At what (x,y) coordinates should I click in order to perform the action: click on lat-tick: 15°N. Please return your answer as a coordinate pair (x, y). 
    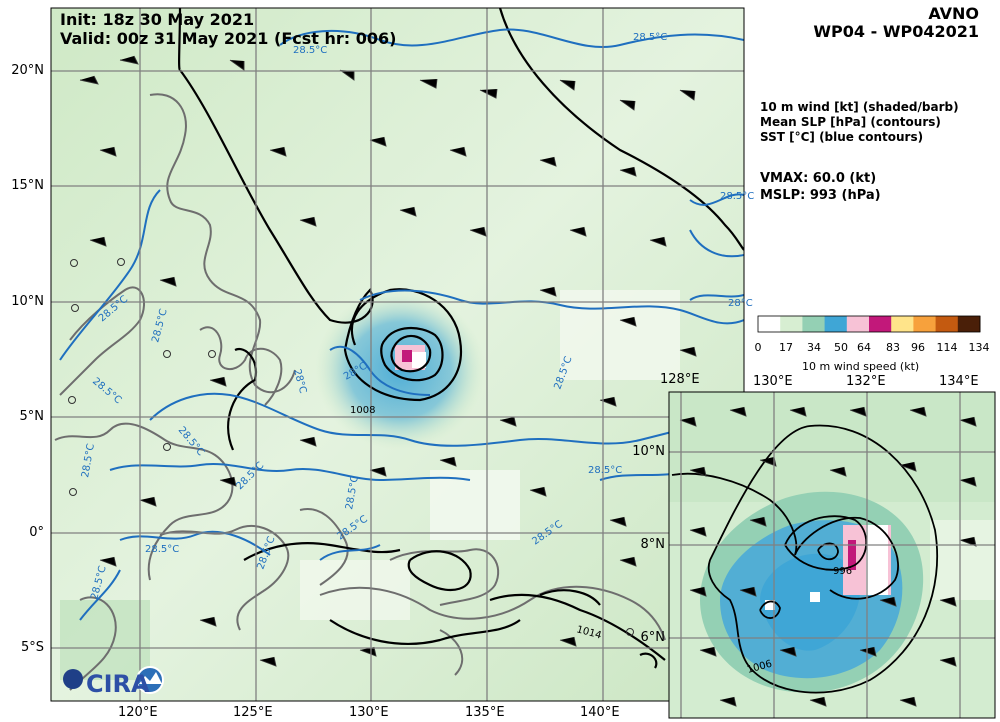
    Looking at the image, I should click on (27, 185).